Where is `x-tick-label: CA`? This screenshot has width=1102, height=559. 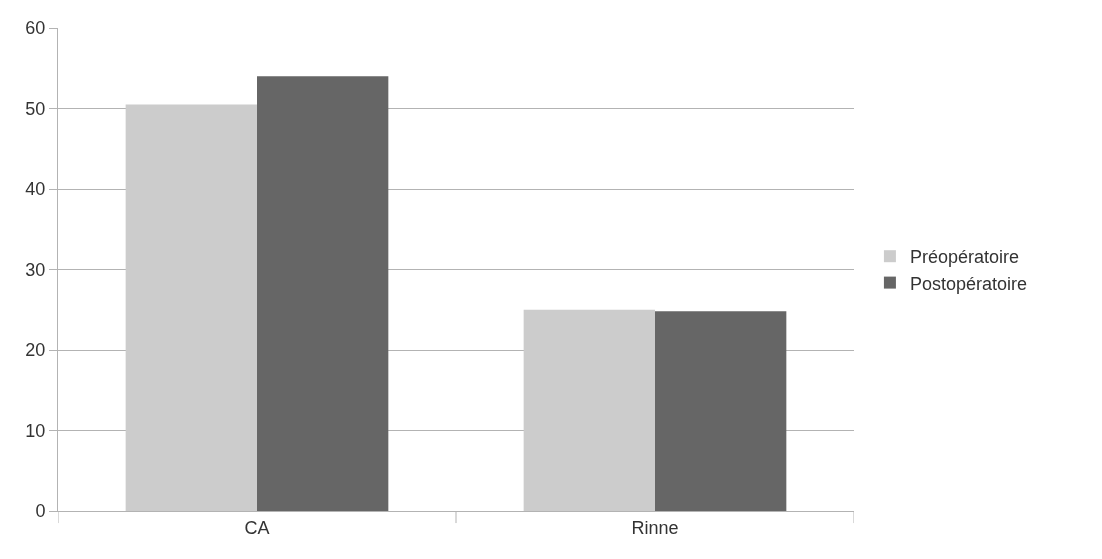 x-tick-label: CA is located at coordinates (257, 527).